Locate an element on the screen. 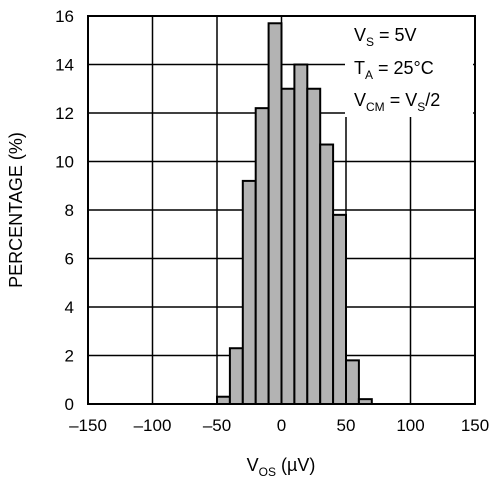 This screenshot has height=480, width=493. legend-annotations: VS = 5V TA = 25°C VCM = VS/2 is located at coordinates (397, 69).